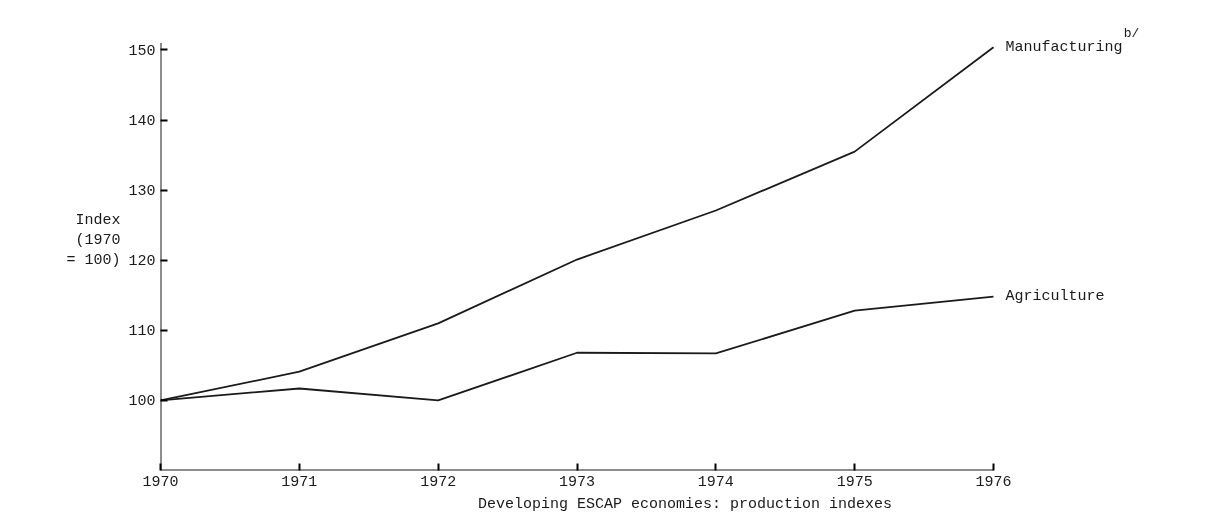 This screenshot has width=1228, height=517. Describe the element at coordinates (438, 482) in the screenshot. I see `x-tick-label: 1972` at that location.